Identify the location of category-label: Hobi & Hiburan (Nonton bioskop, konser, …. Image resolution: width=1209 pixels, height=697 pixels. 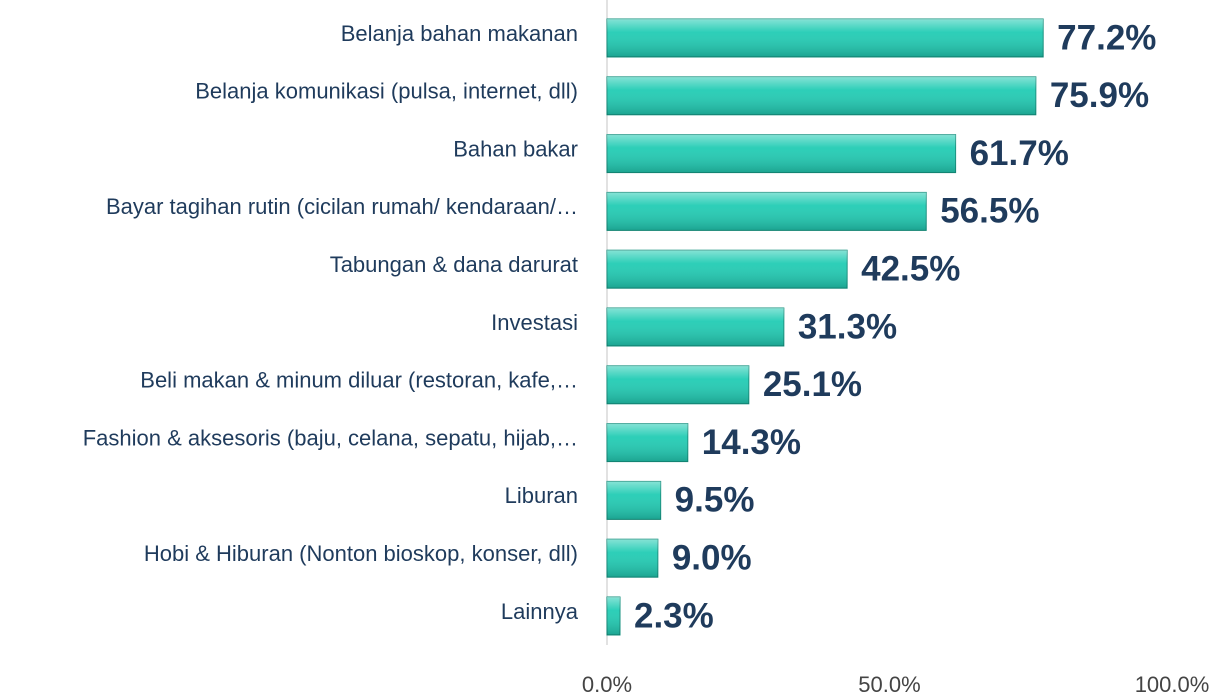
(361, 553).